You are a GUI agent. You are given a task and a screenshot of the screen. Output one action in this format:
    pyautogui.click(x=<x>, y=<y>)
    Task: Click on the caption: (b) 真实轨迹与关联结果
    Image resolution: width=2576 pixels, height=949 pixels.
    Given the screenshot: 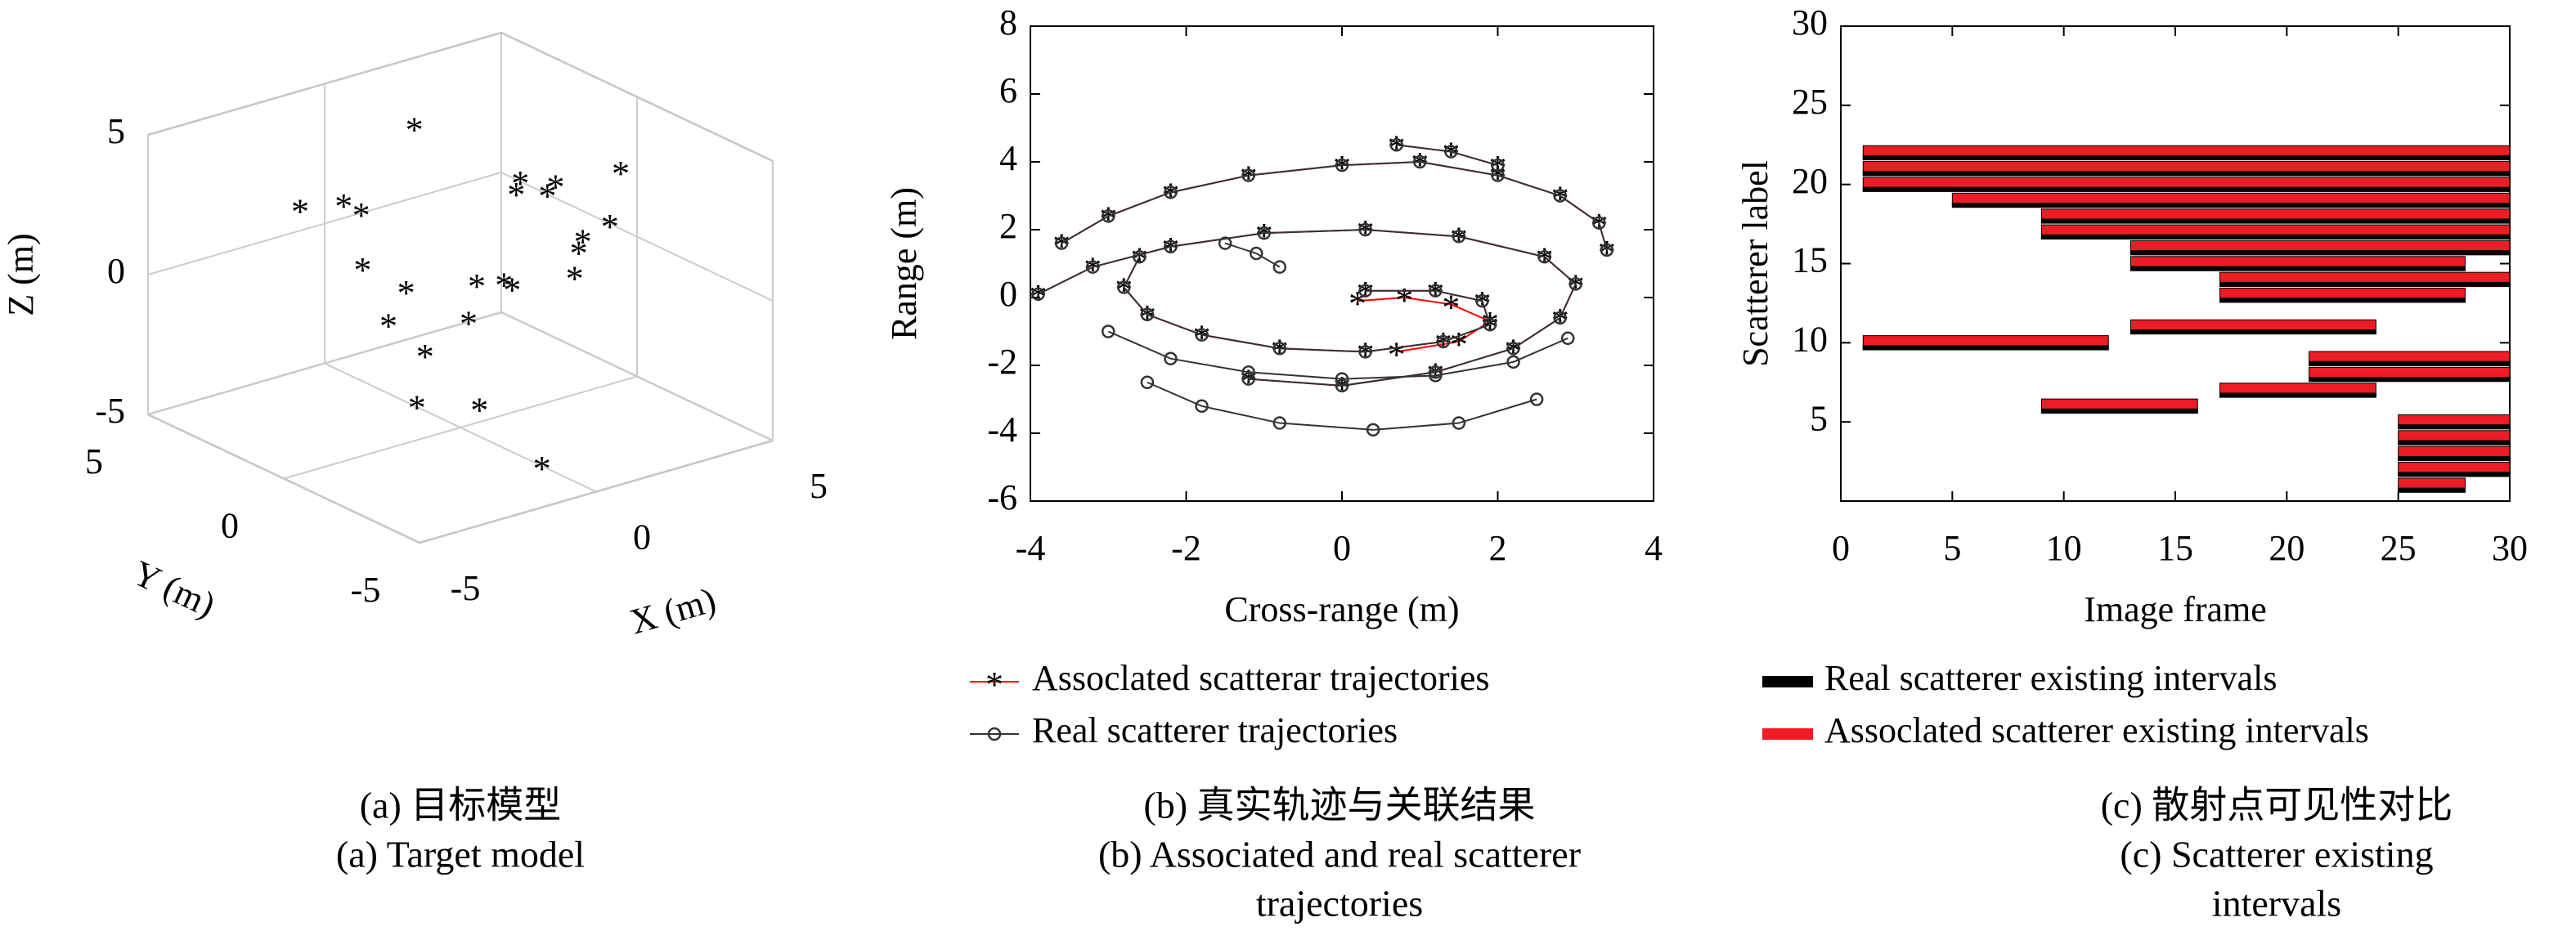 What is the action you would take?
    pyautogui.click(x=1339, y=805)
    